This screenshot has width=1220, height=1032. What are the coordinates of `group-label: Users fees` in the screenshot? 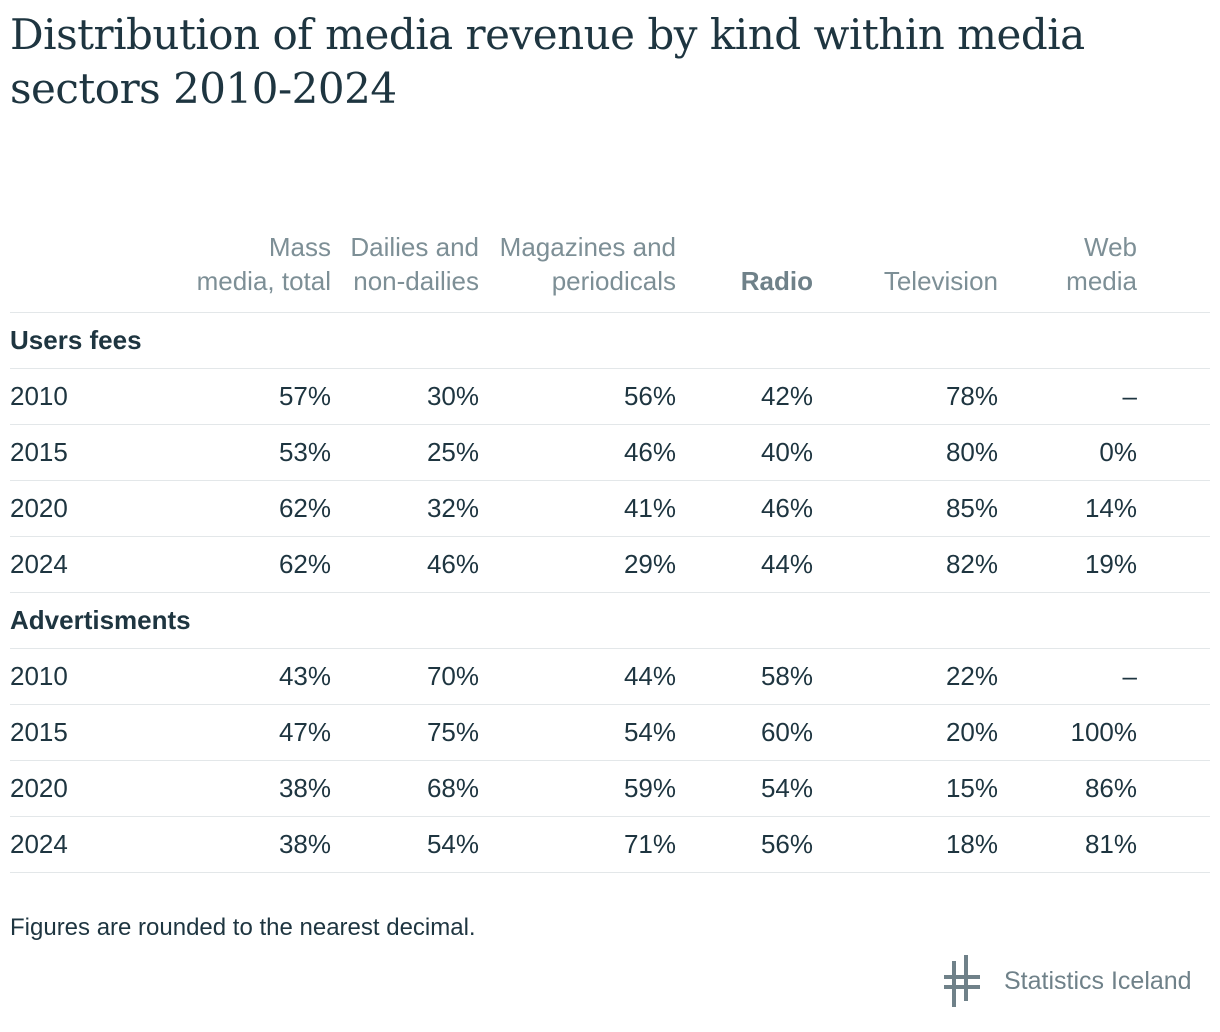 It's located at (610, 340).